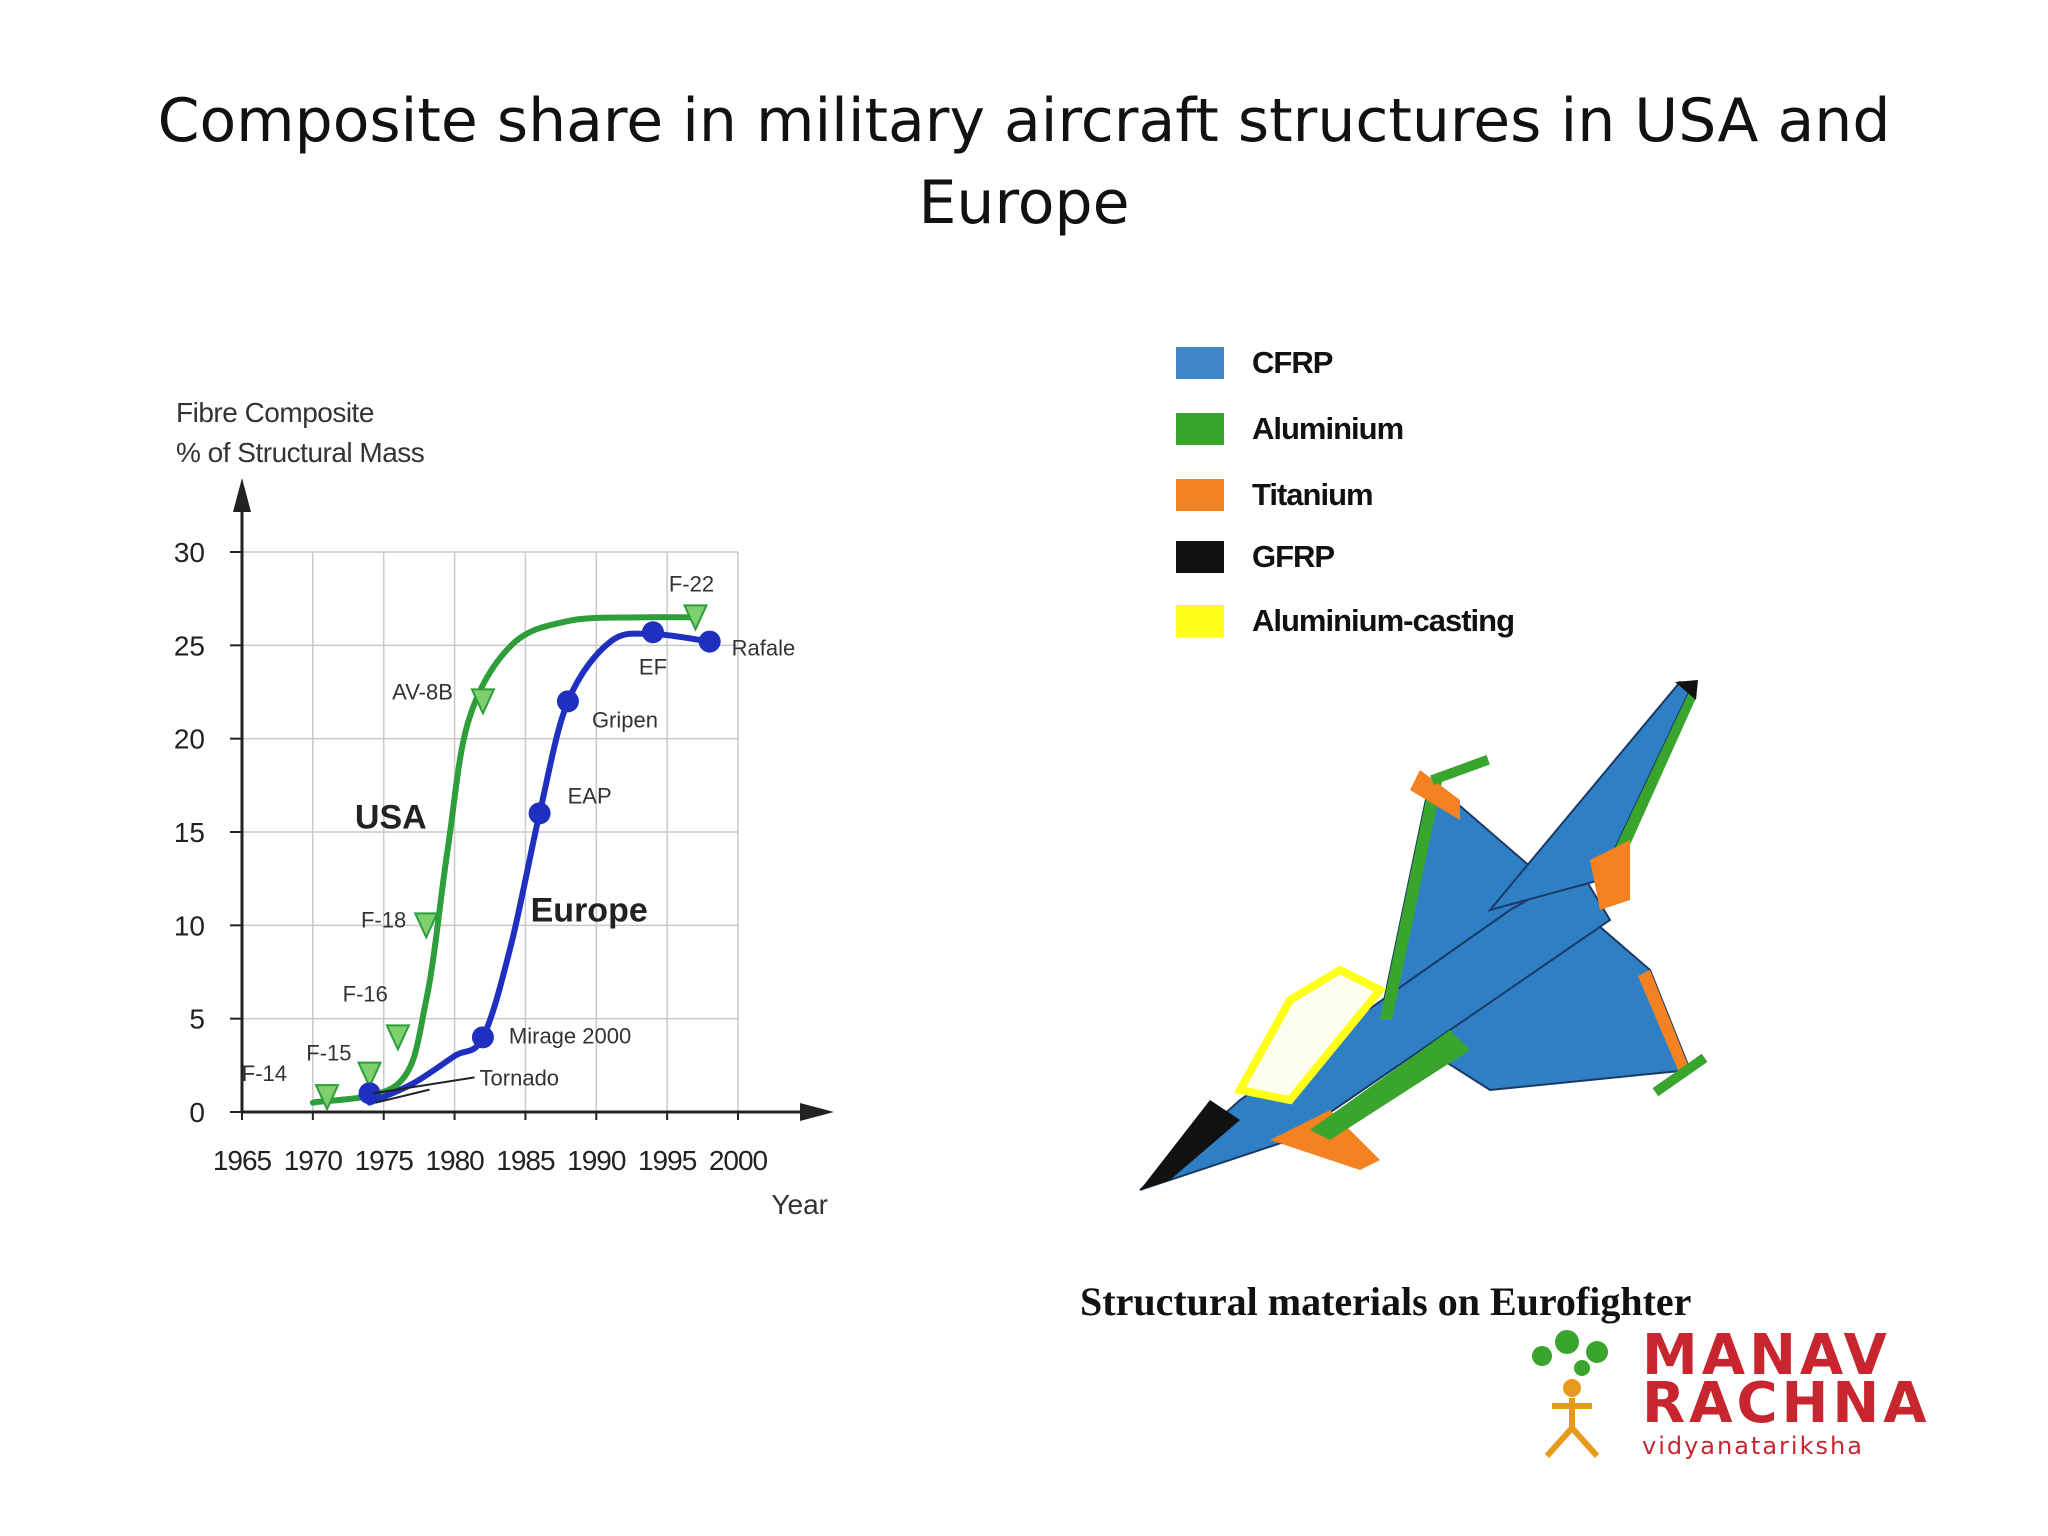  I want to click on legend-item-aluminium: Aluminium, so click(1376, 431).